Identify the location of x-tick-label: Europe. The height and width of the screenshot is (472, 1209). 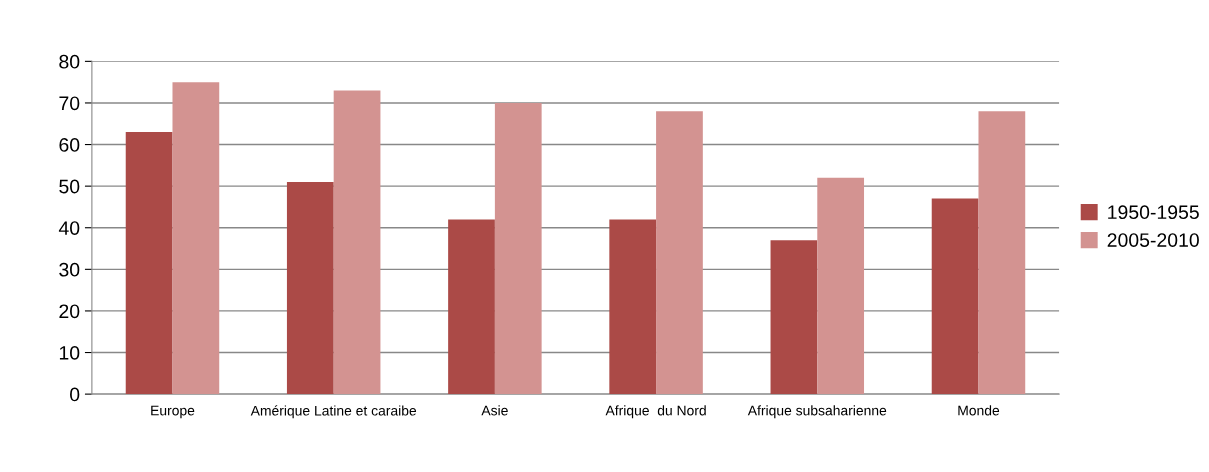
(173, 412).